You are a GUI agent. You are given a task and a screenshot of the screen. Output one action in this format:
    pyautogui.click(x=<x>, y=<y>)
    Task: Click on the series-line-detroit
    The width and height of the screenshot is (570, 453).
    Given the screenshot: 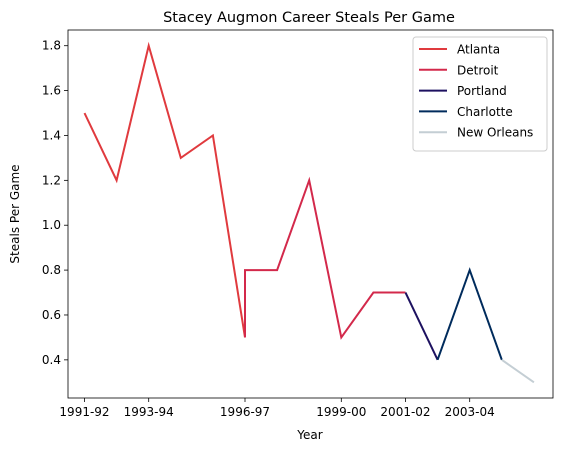 What is the action you would take?
    pyautogui.click(x=325, y=258)
    